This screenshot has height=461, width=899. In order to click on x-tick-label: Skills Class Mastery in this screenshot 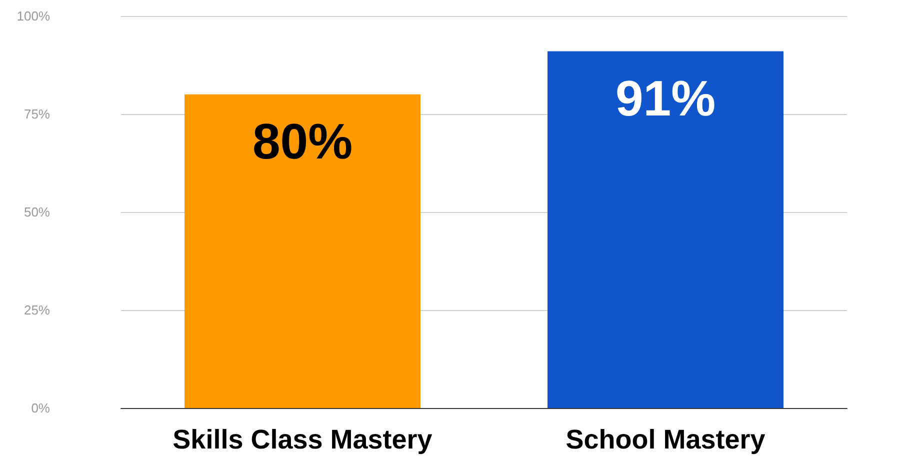, I will do `click(302, 439)`.